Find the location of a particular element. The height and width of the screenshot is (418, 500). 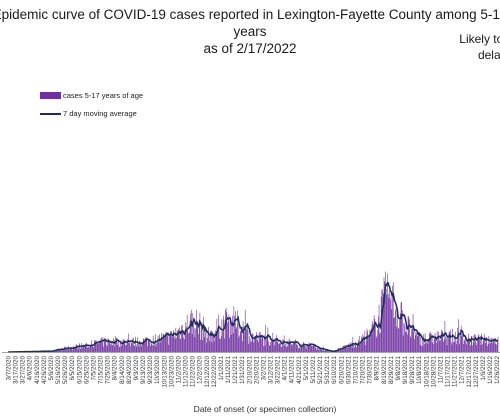

x-tick-label: 4/6/2020 is located at coordinates (30, 368).